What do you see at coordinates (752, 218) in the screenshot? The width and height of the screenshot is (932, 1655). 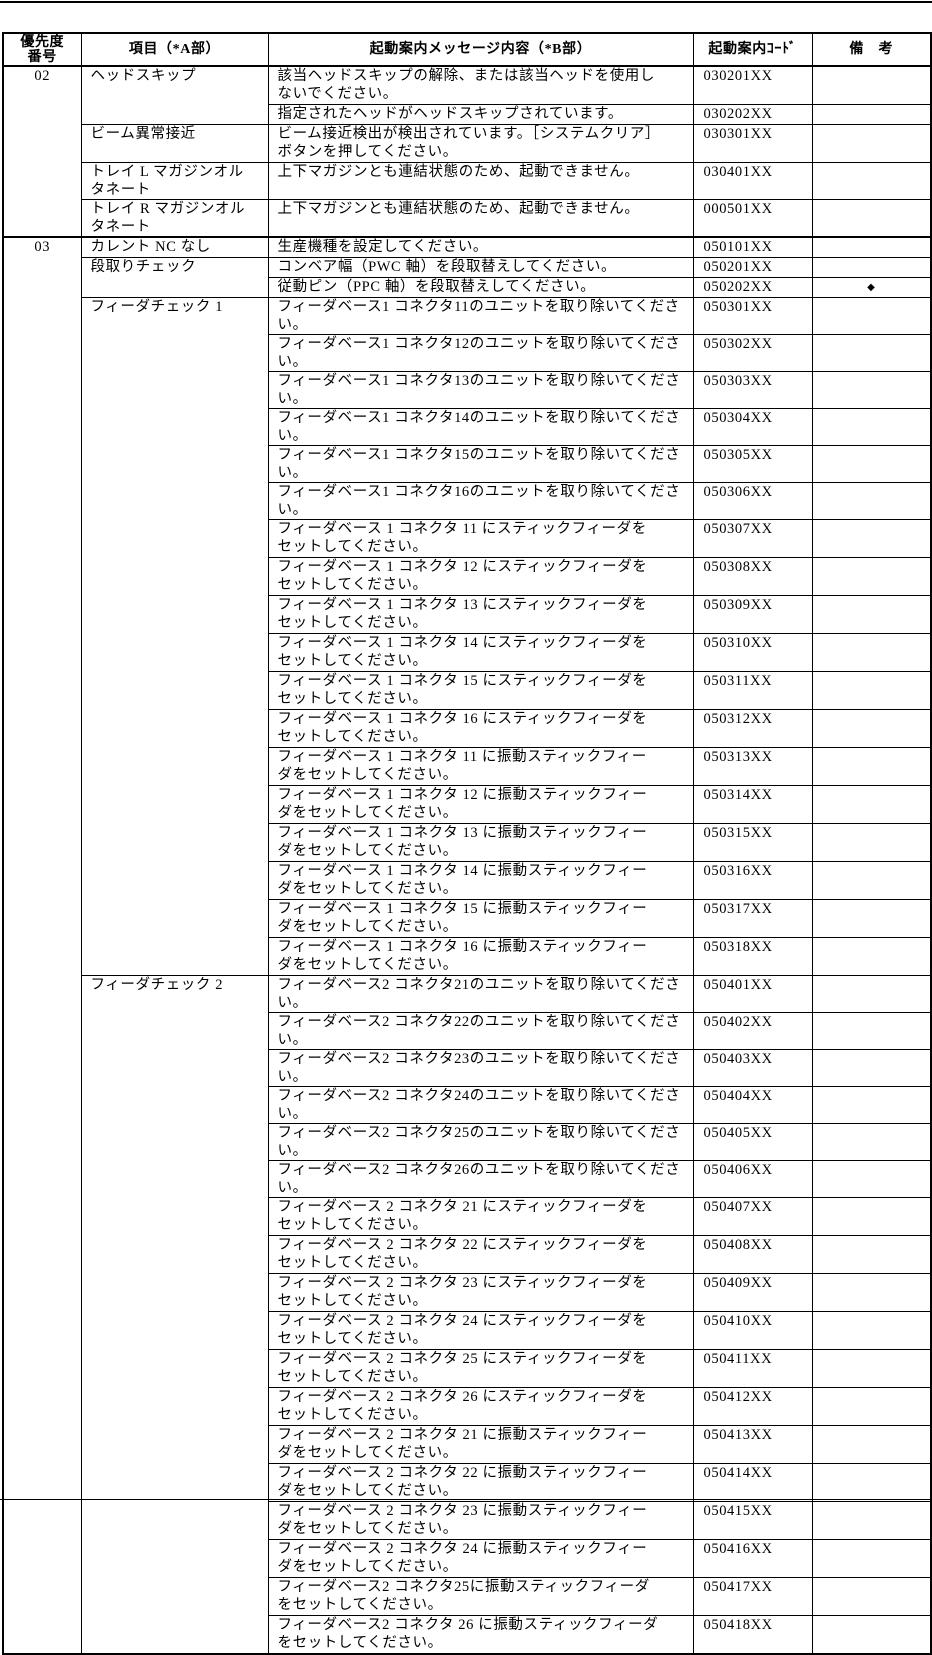 I see `code-cell: 000501XX` at bounding box center [752, 218].